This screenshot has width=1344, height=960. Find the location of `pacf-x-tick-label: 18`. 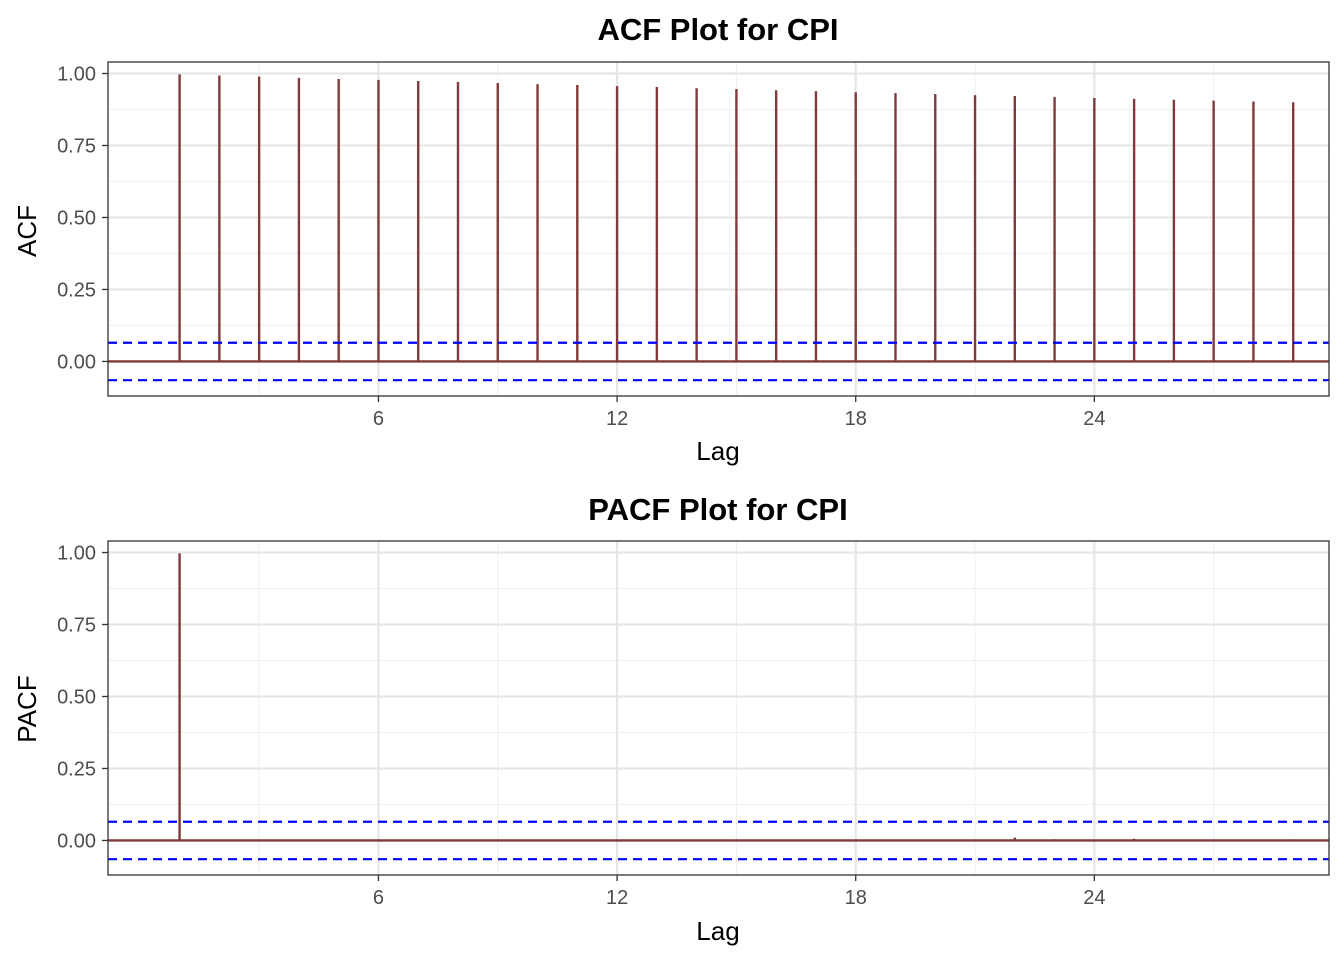

pacf-x-tick-label: 18 is located at coordinates (856, 898).